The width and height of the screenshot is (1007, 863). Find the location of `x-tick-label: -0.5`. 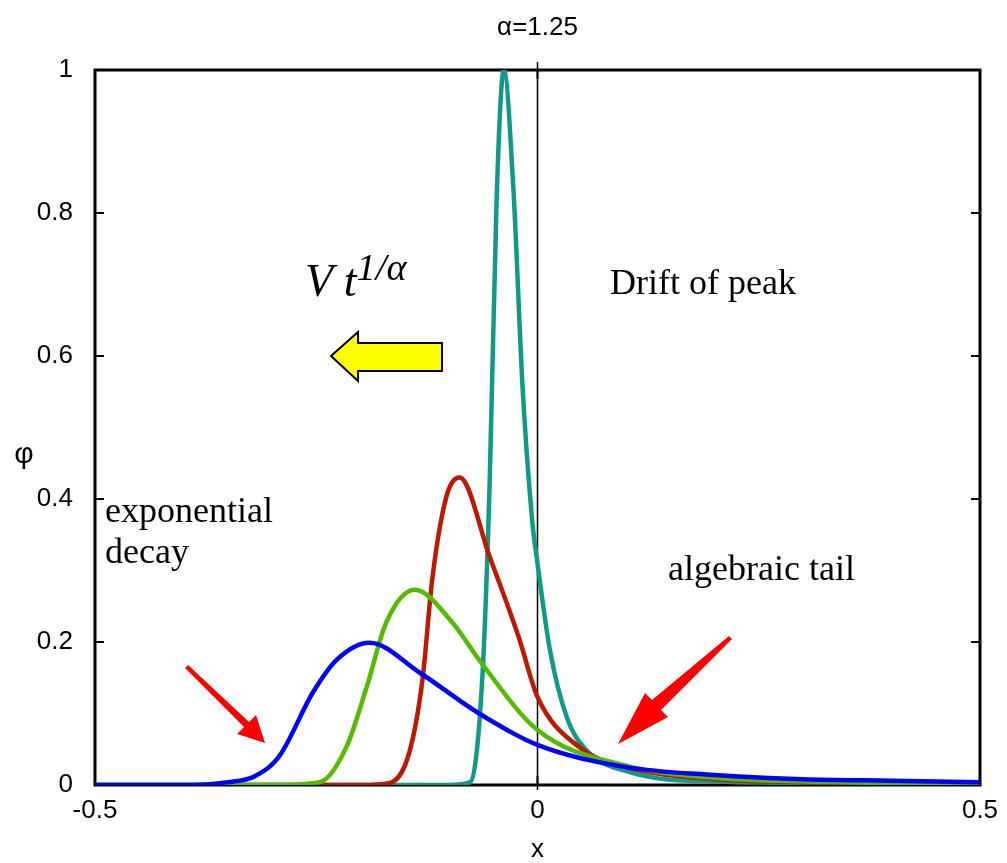

x-tick-label: -0.5 is located at coordinates (95, 808).